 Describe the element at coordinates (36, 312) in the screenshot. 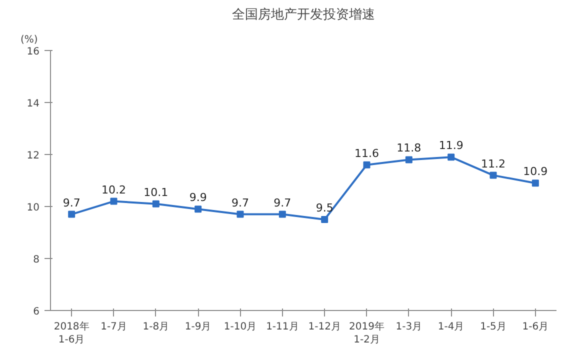

I see `y-tick-label: 6` at that location.